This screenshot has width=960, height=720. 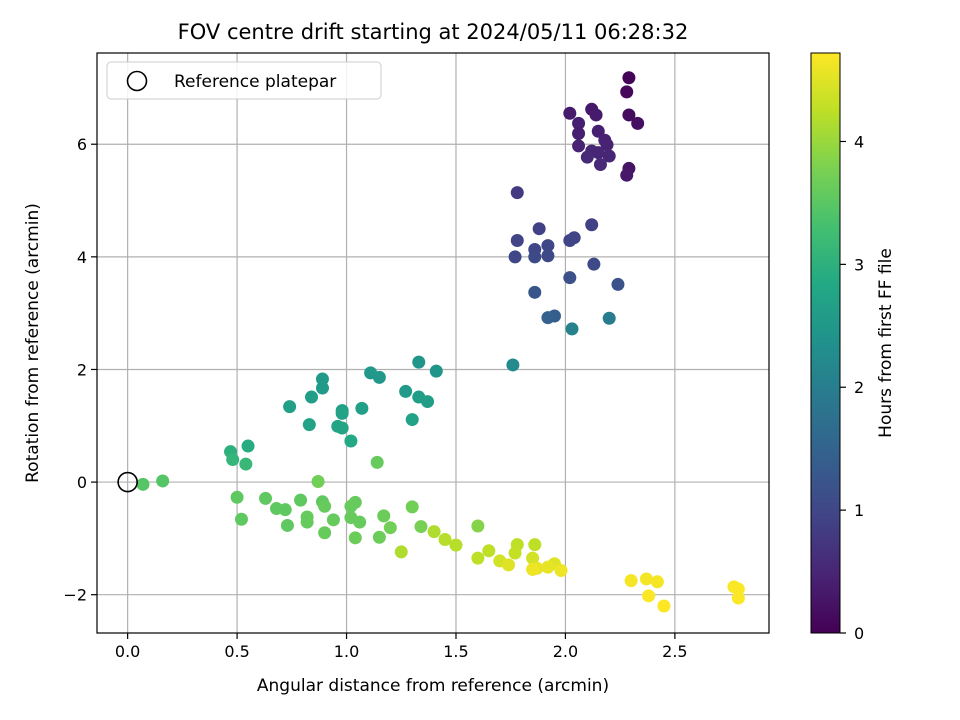 I want to click on y-tick-label: −2, so click(x=75, y=595).